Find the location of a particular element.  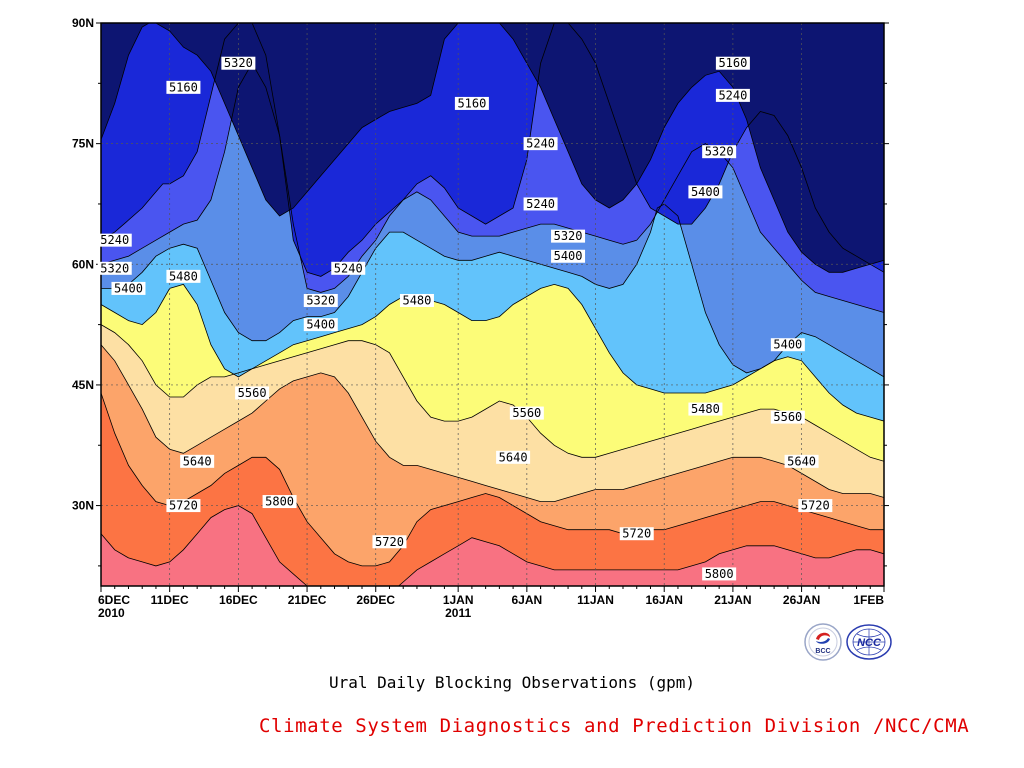

y-tick-label: 30N is located at coordinates (83, 506).